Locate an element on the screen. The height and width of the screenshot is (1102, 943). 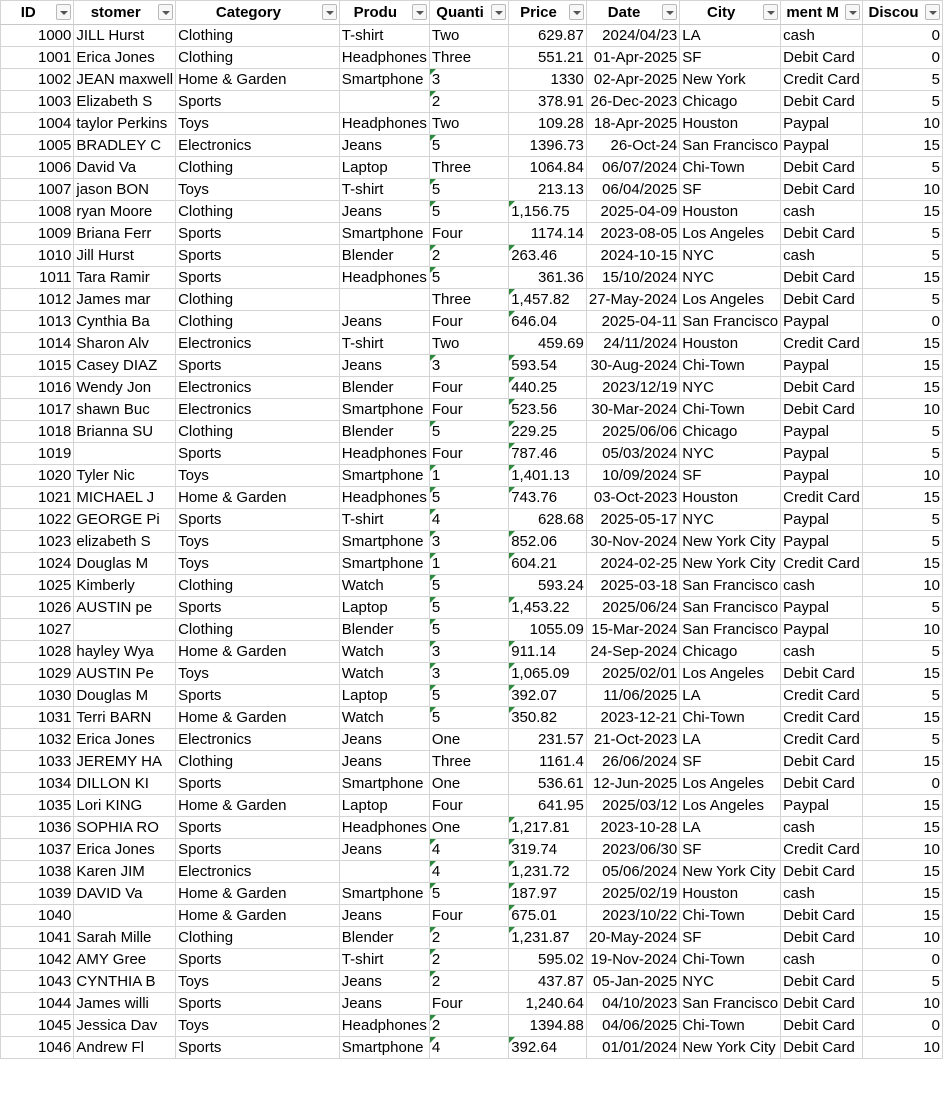
cell-category: Toys is located at coordinates (257, 189).